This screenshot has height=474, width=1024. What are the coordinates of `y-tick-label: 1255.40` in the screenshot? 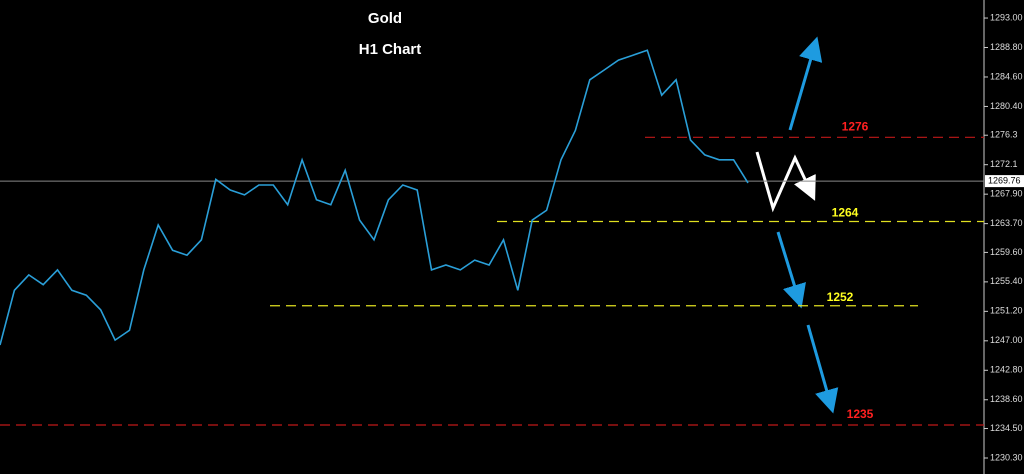 It's located at (1006, 281).